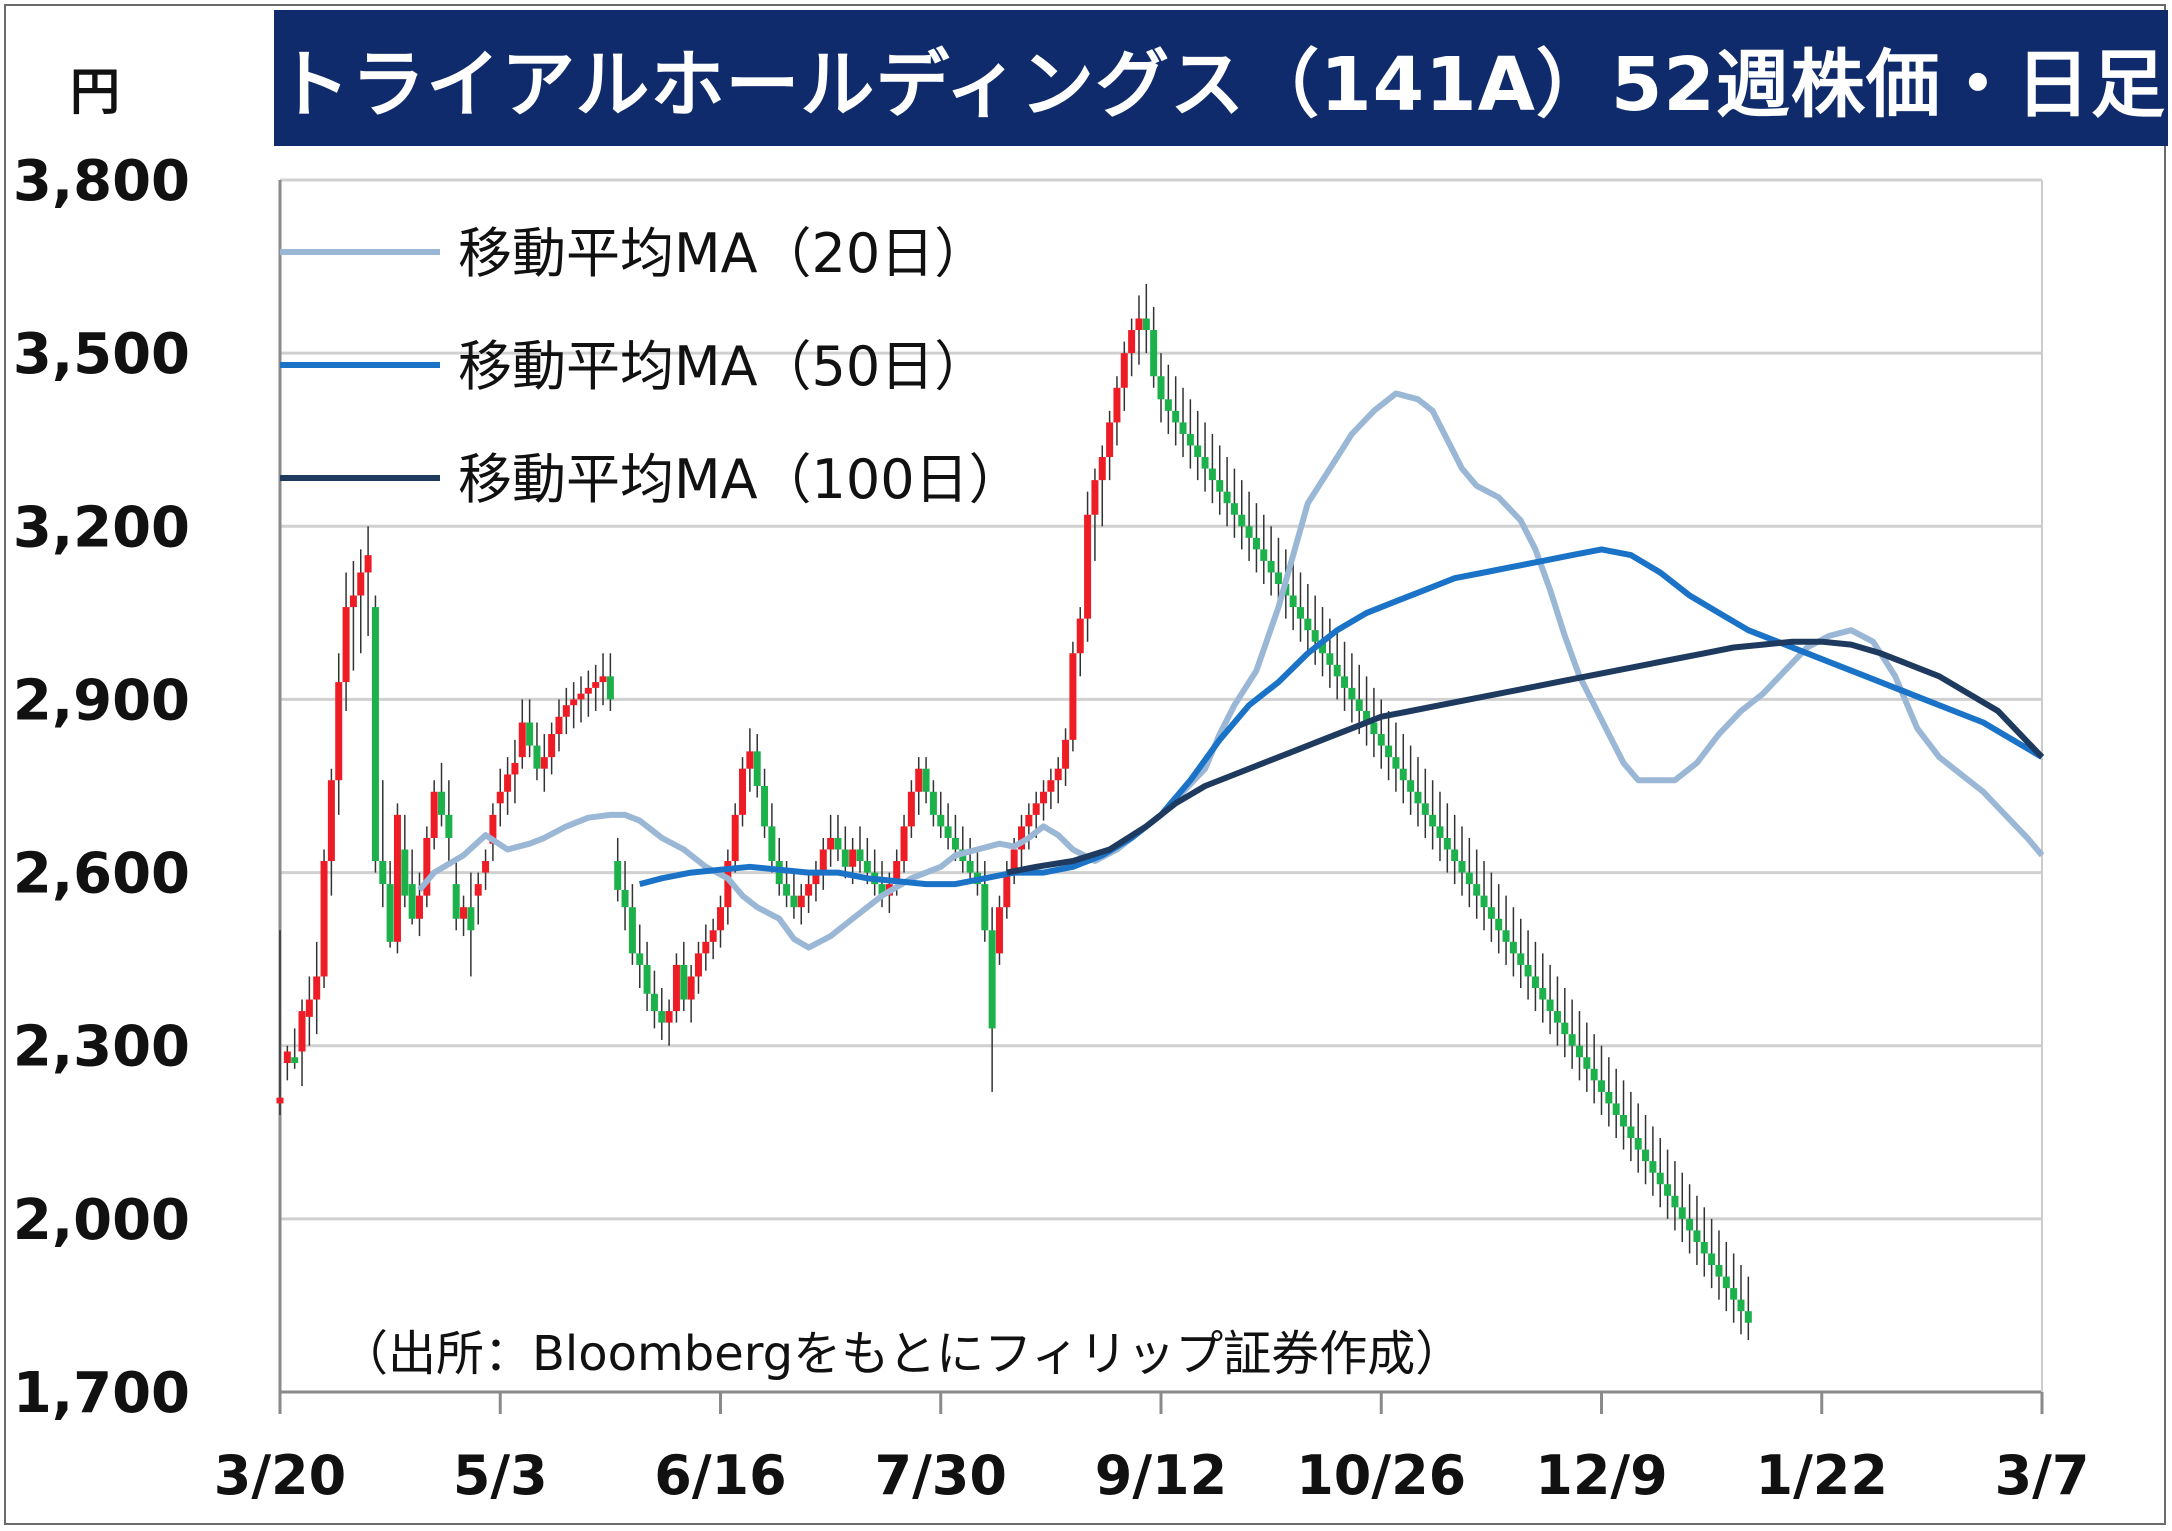 This screenshot has height=1531, width=2172. I want to click on y-tick-label: 2,000, so click(101, 1220).